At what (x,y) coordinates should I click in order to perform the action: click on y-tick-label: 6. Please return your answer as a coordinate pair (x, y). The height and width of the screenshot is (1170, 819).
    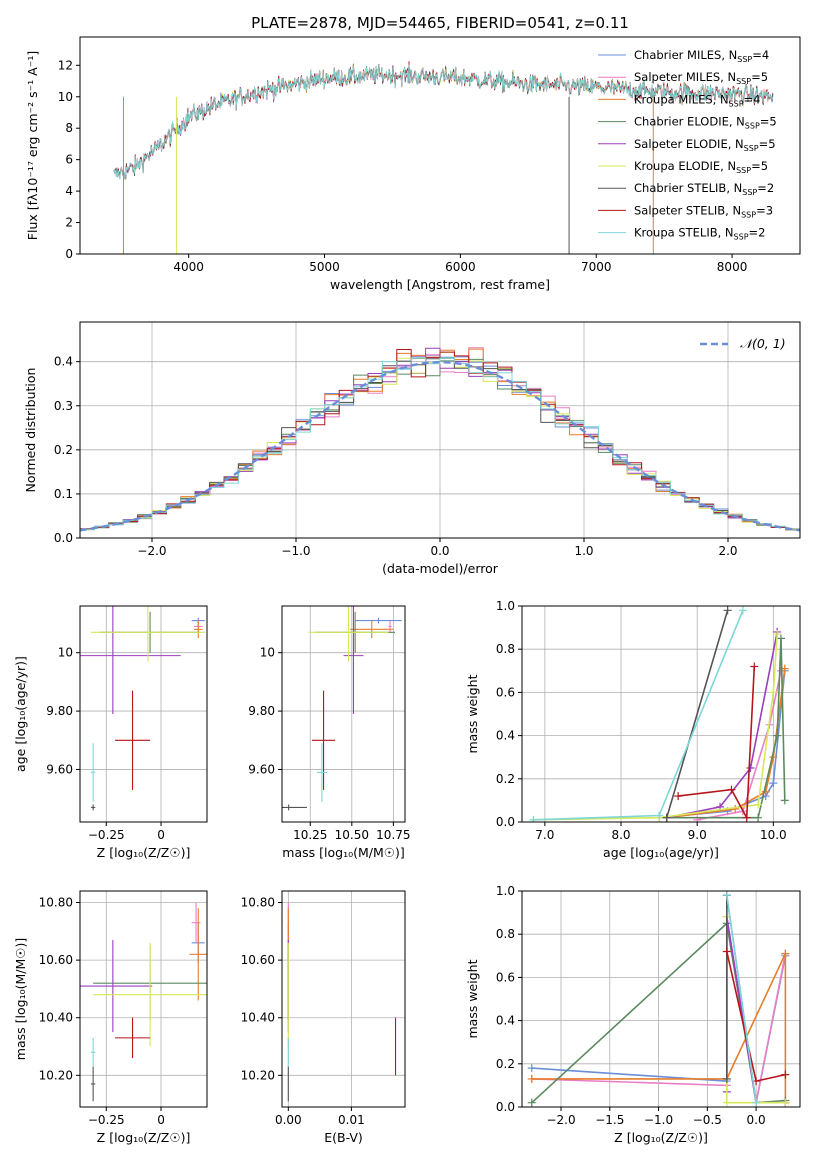
    Looking at the image, I should click on (69, 160).